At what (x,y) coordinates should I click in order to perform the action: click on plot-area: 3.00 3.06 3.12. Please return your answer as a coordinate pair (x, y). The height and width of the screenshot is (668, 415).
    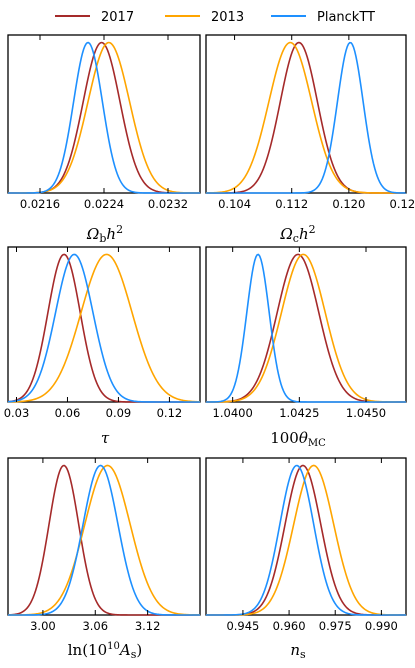
    Looking at the image, I should click on (104, 545).